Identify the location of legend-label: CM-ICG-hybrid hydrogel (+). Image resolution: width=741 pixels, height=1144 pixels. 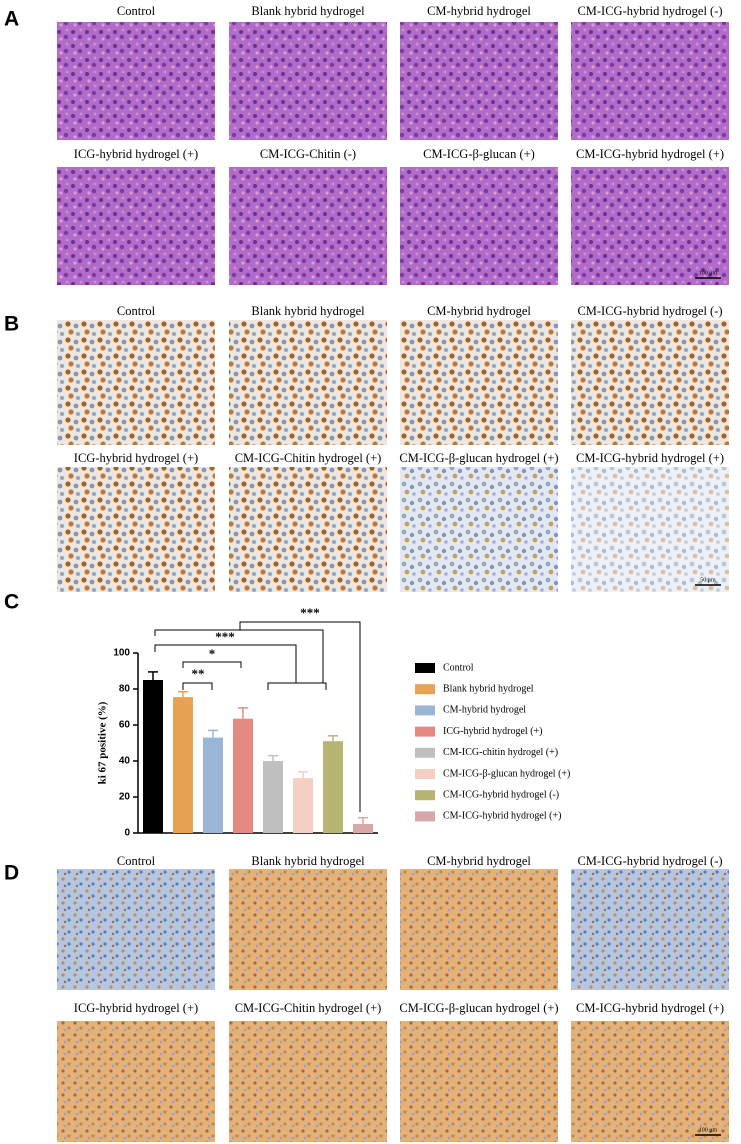
(502, 816).